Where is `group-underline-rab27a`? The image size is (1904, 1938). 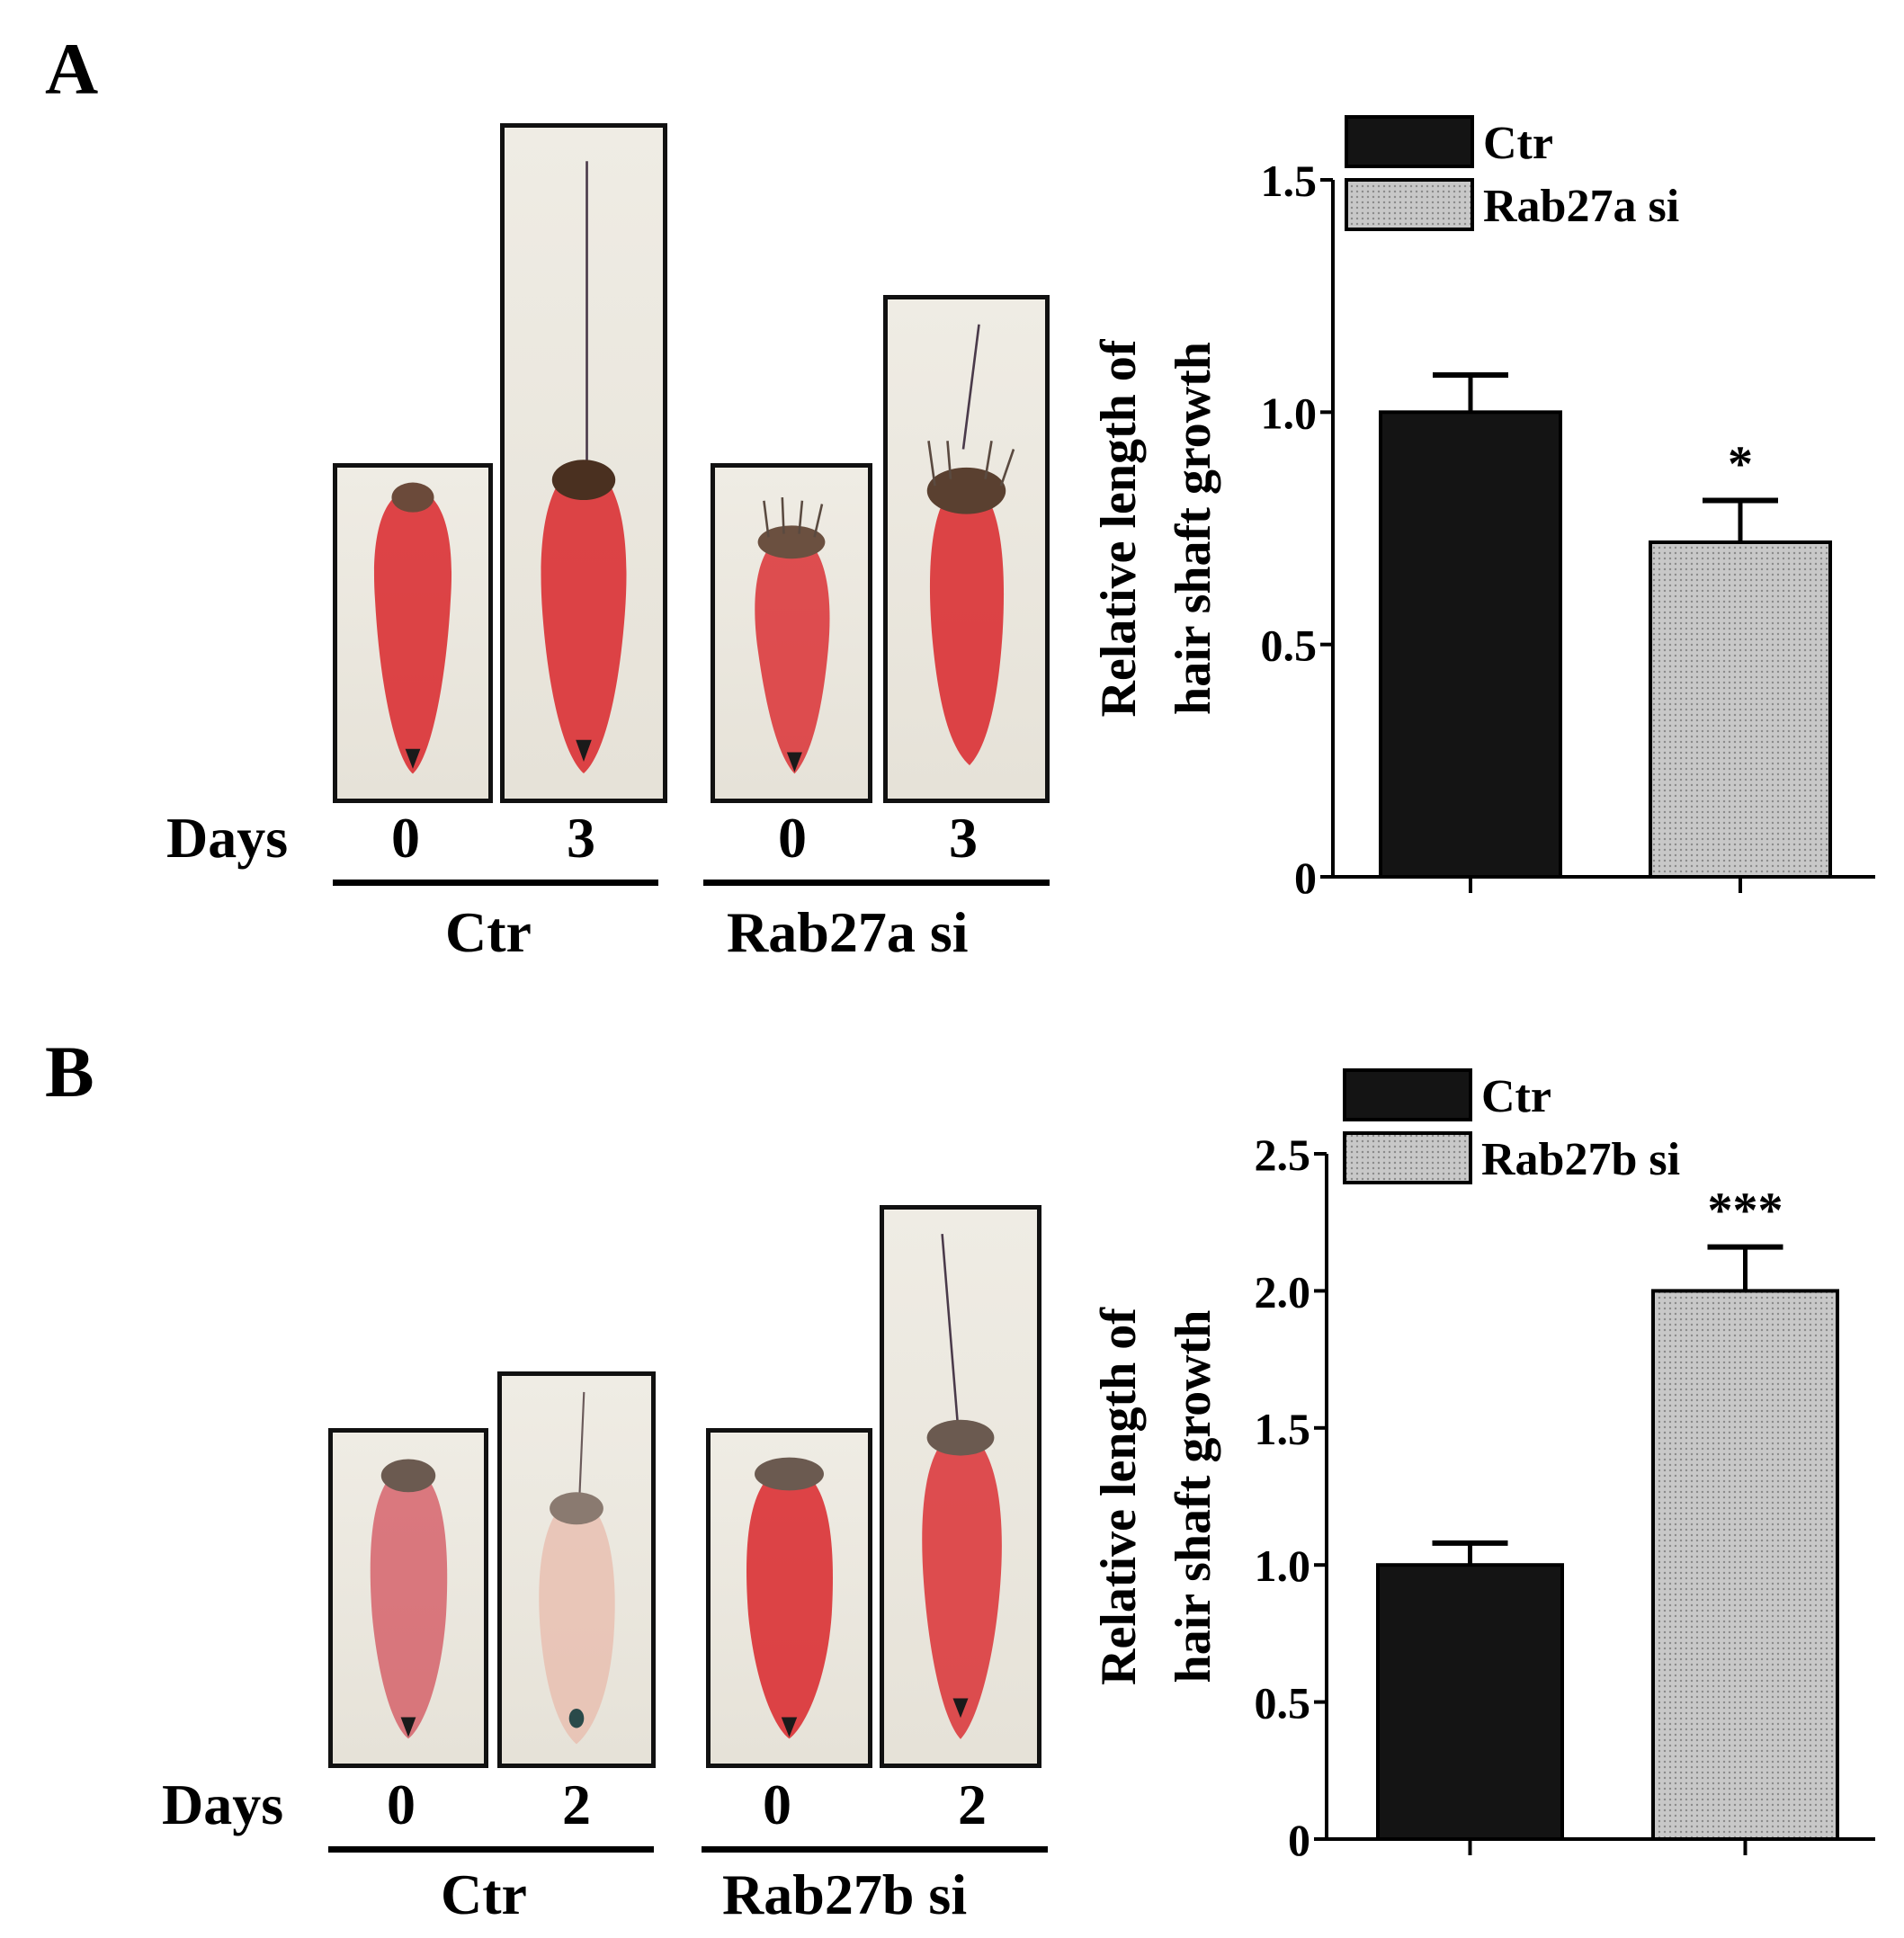
group-underline-rab27a is located at coordinates (876, 883).